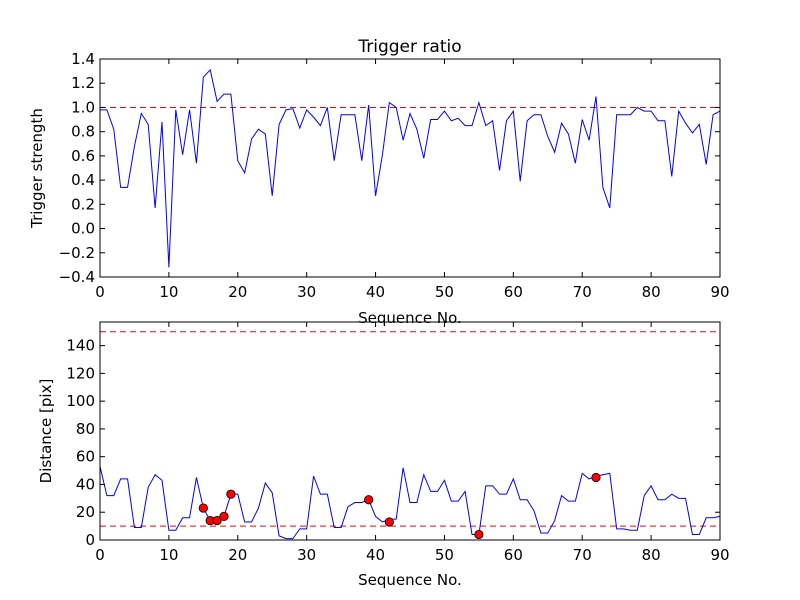 This screenshot has width=800, height=600. What do you see at coordinates (651, 292) in the screenshot?
I see `top-x-tick-label: 80` at bounding box center [651, 292].